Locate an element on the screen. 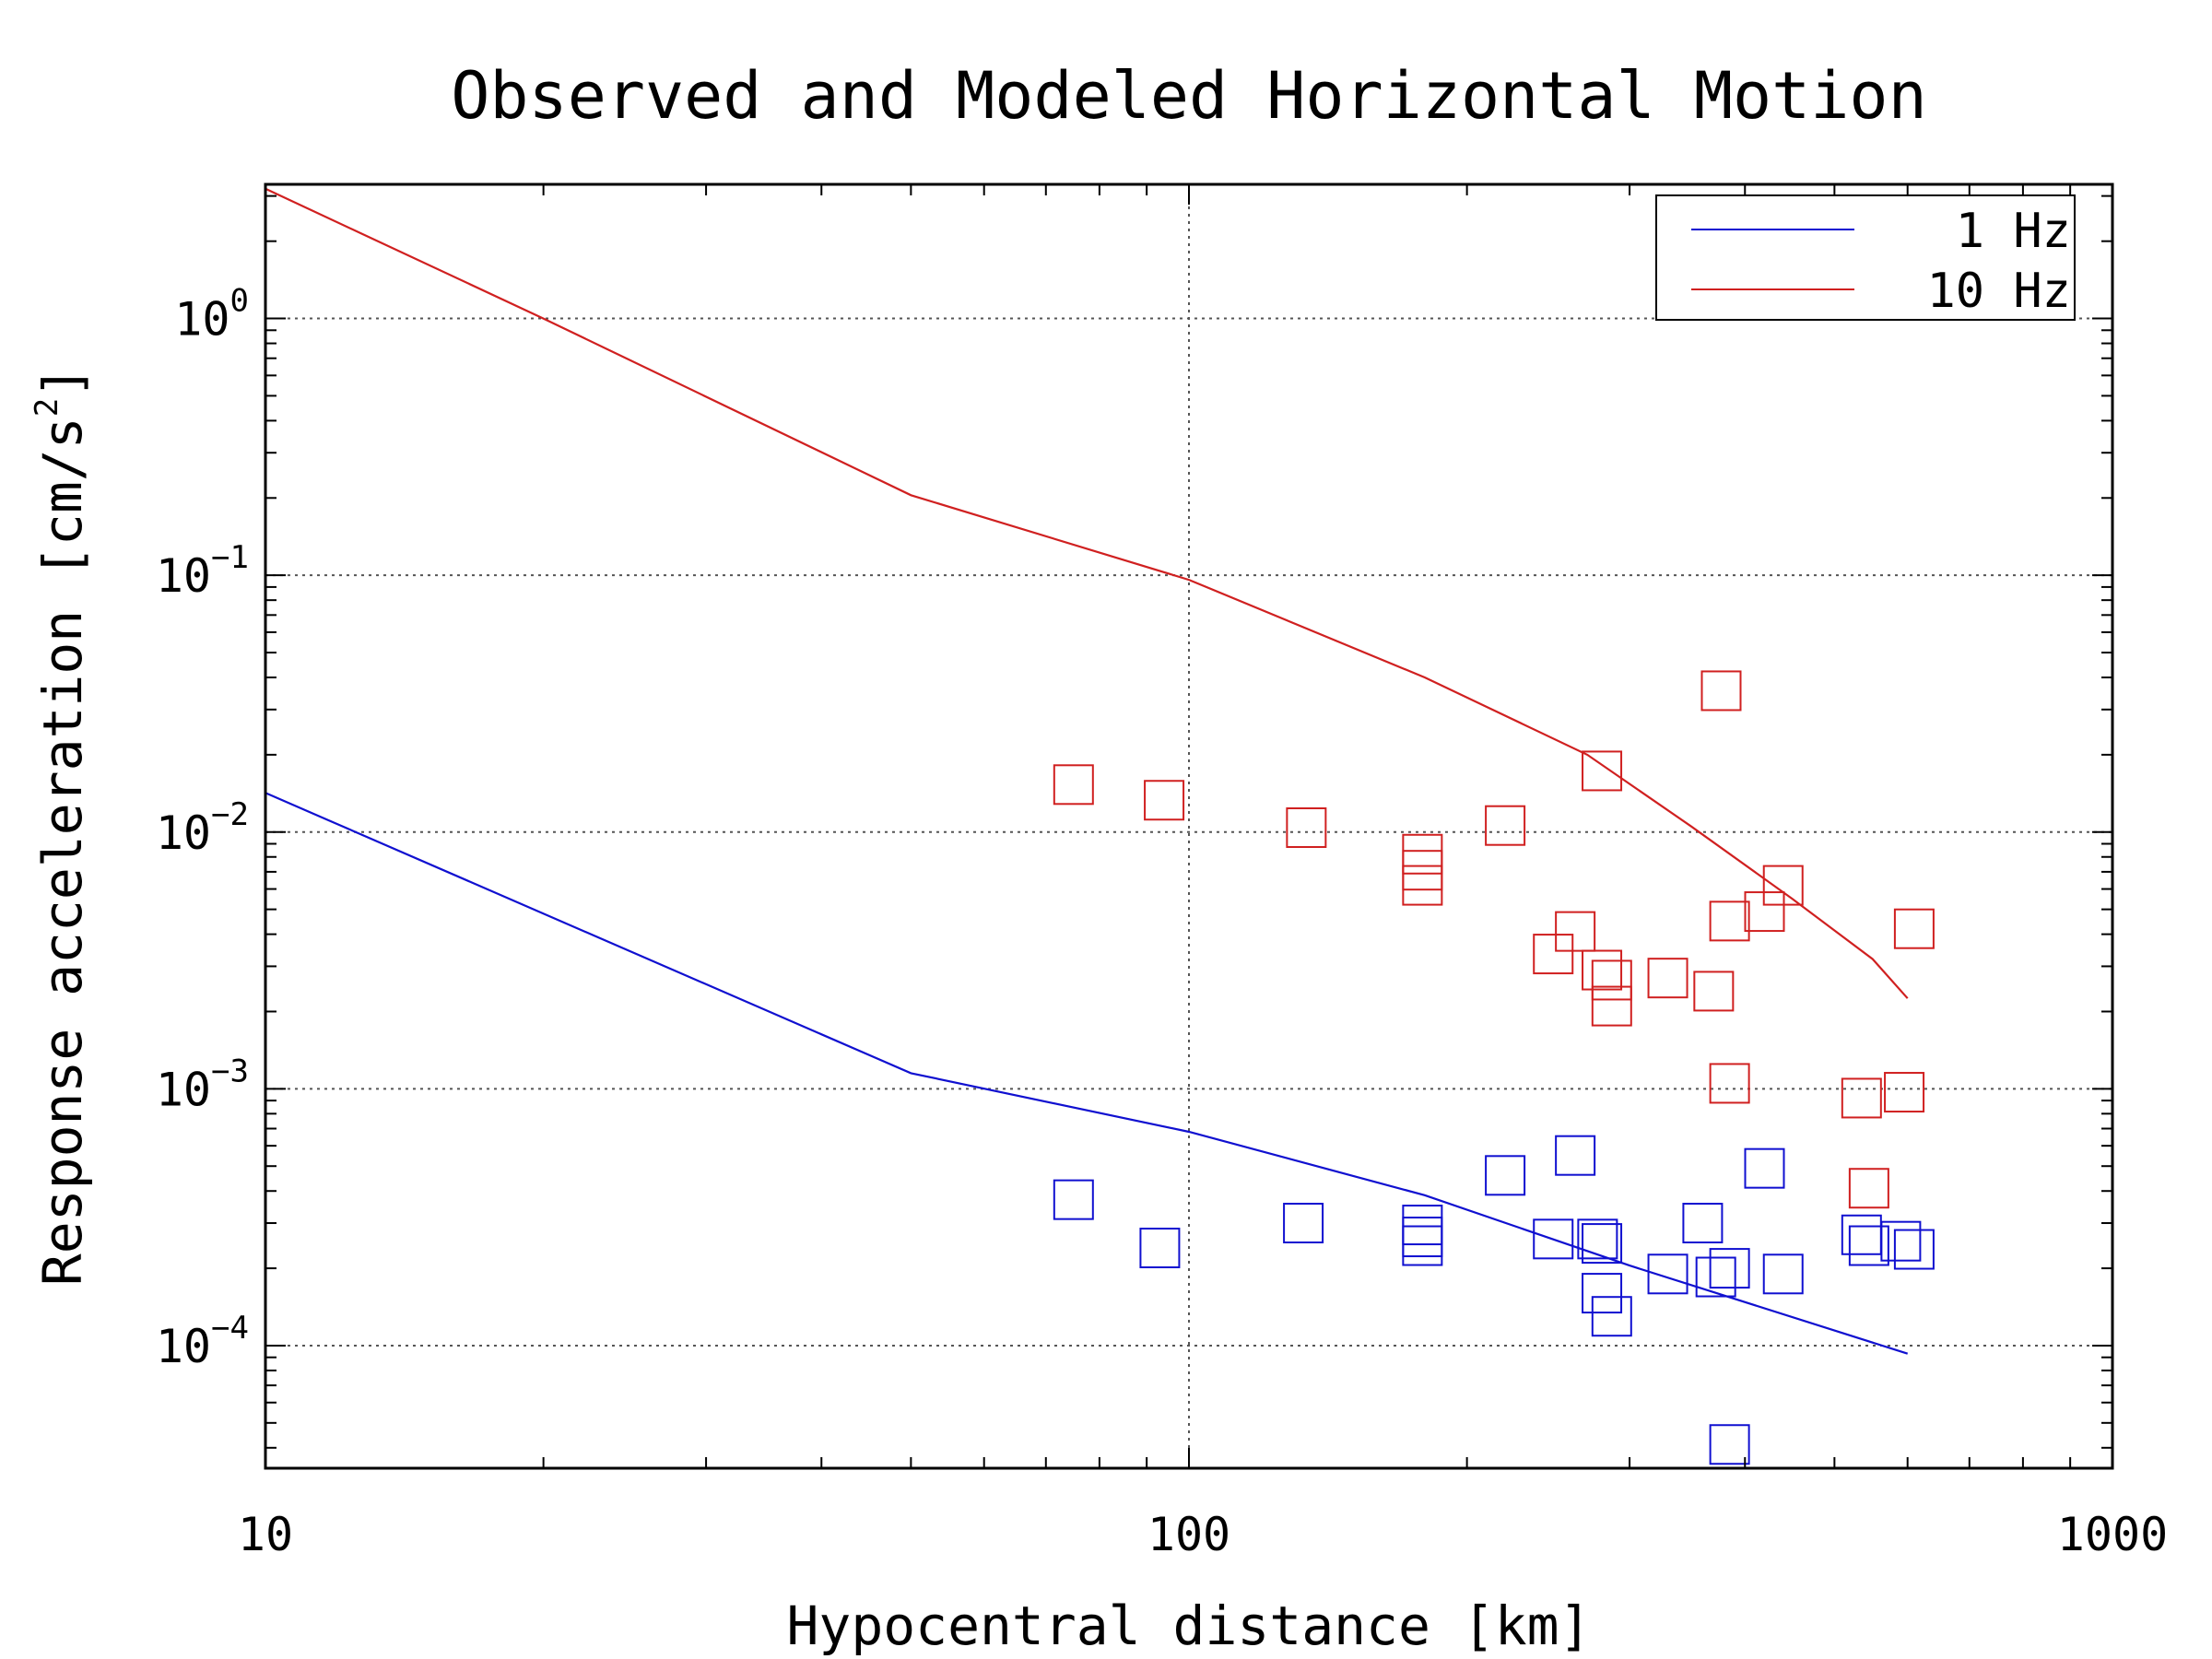 The height and width of the screenshot is (1659, 2212). chart-title: Observed and Modeled Horizontal Motion is located at coordinates (1188, 96).